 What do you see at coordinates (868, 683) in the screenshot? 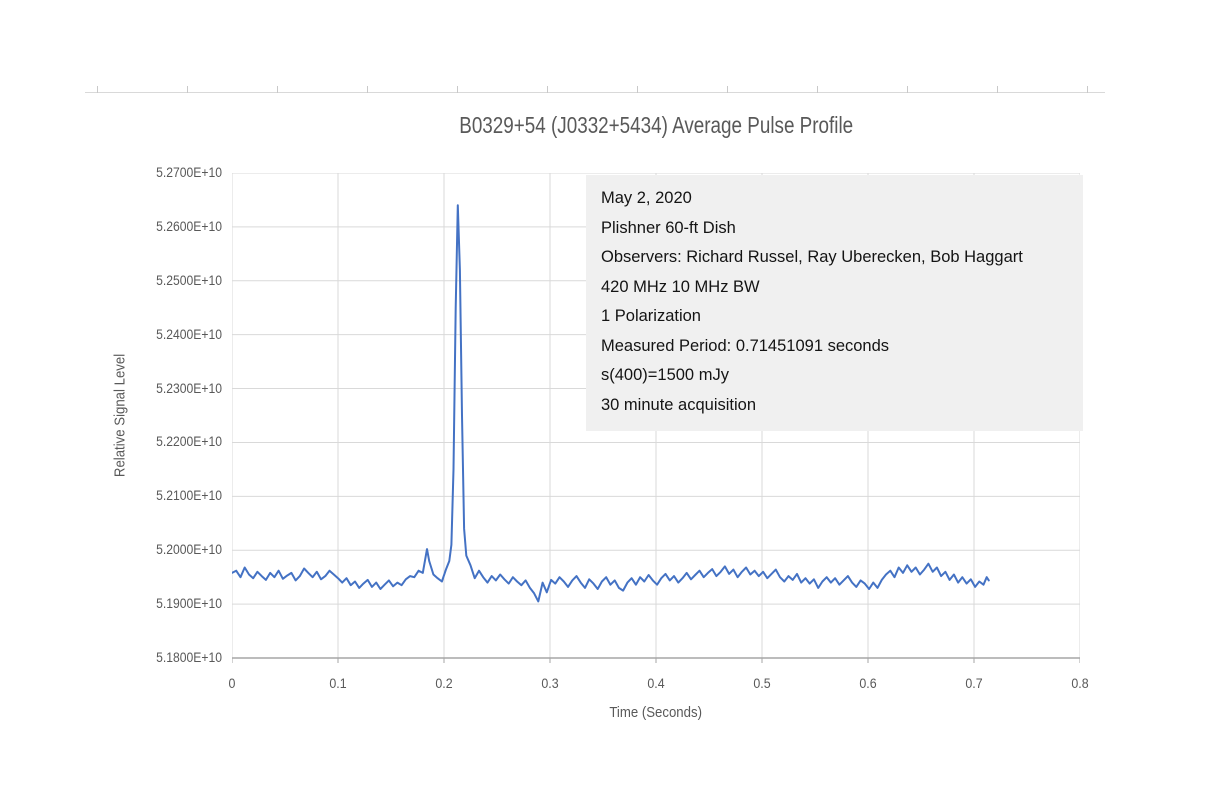
I see `x-tick-label: 0.6` at bounding box center [868, 683].